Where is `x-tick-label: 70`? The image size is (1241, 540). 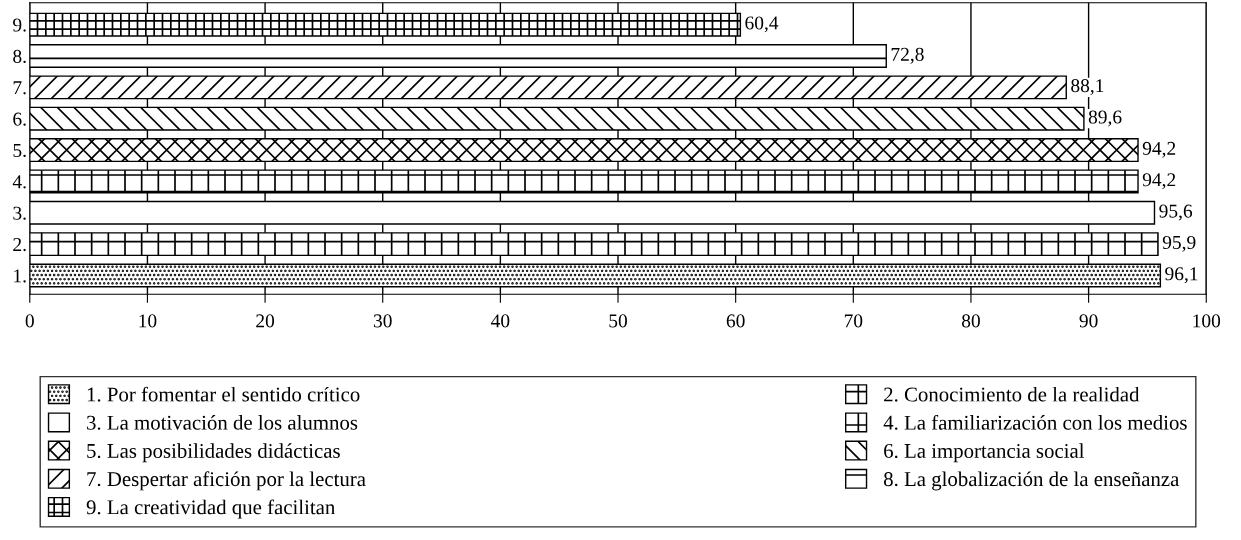 x-tick-label: 70 is located at coordinates (853, 321).